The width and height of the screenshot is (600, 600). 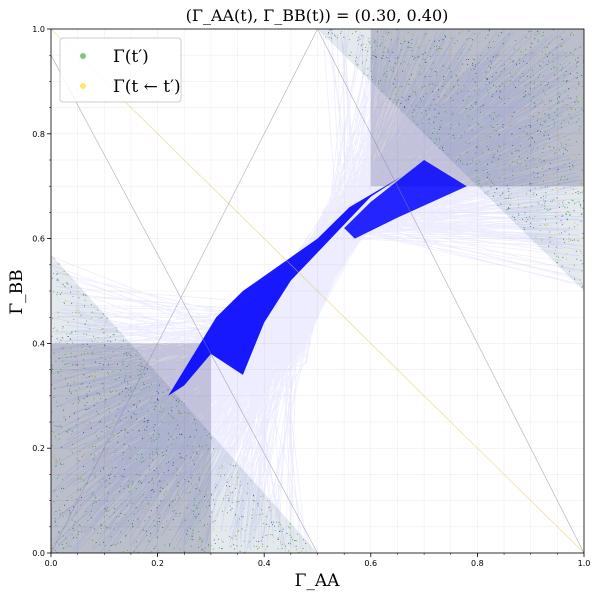 What do you see at coordinates (17, 291) in the screenshot?
I see `y-axis-label: Γ_BB` at bounding box center [17, 291].